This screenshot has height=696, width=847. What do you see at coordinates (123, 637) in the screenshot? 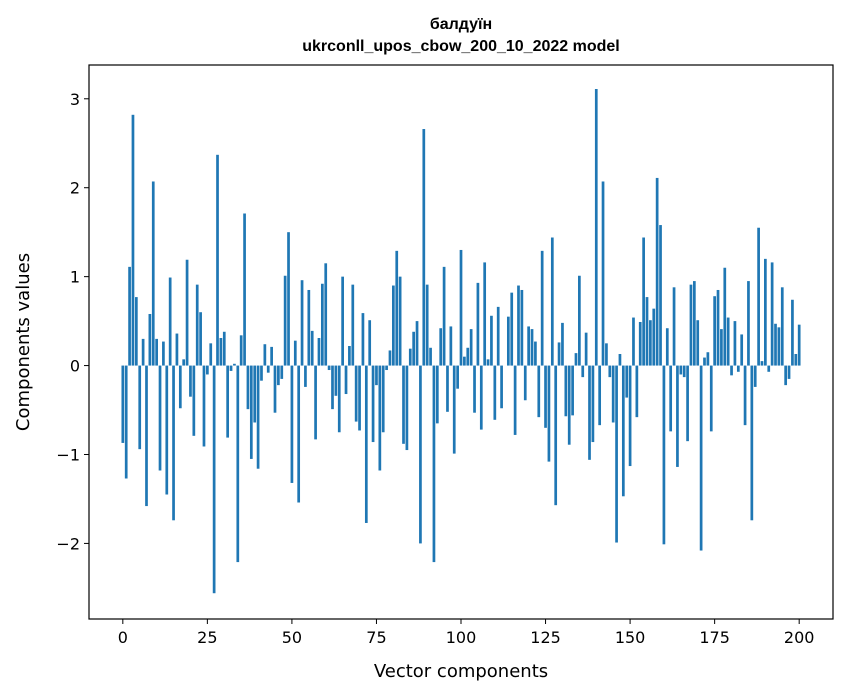
I see `x-tick-label-0: 0` at bounding box center [123, 637].